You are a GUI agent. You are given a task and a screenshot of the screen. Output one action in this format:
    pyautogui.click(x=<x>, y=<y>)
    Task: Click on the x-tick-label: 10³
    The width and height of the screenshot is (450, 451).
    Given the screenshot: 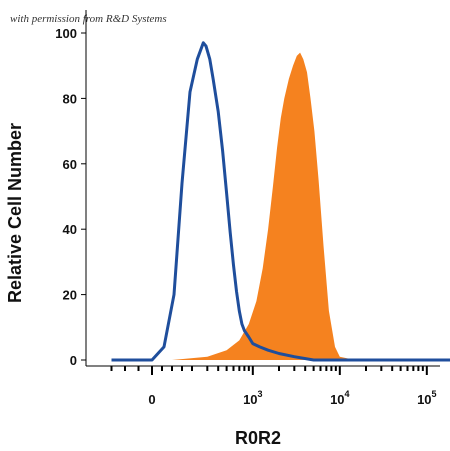 What is the action you would take?
    pyautogui.click(x=252, y=398)
    